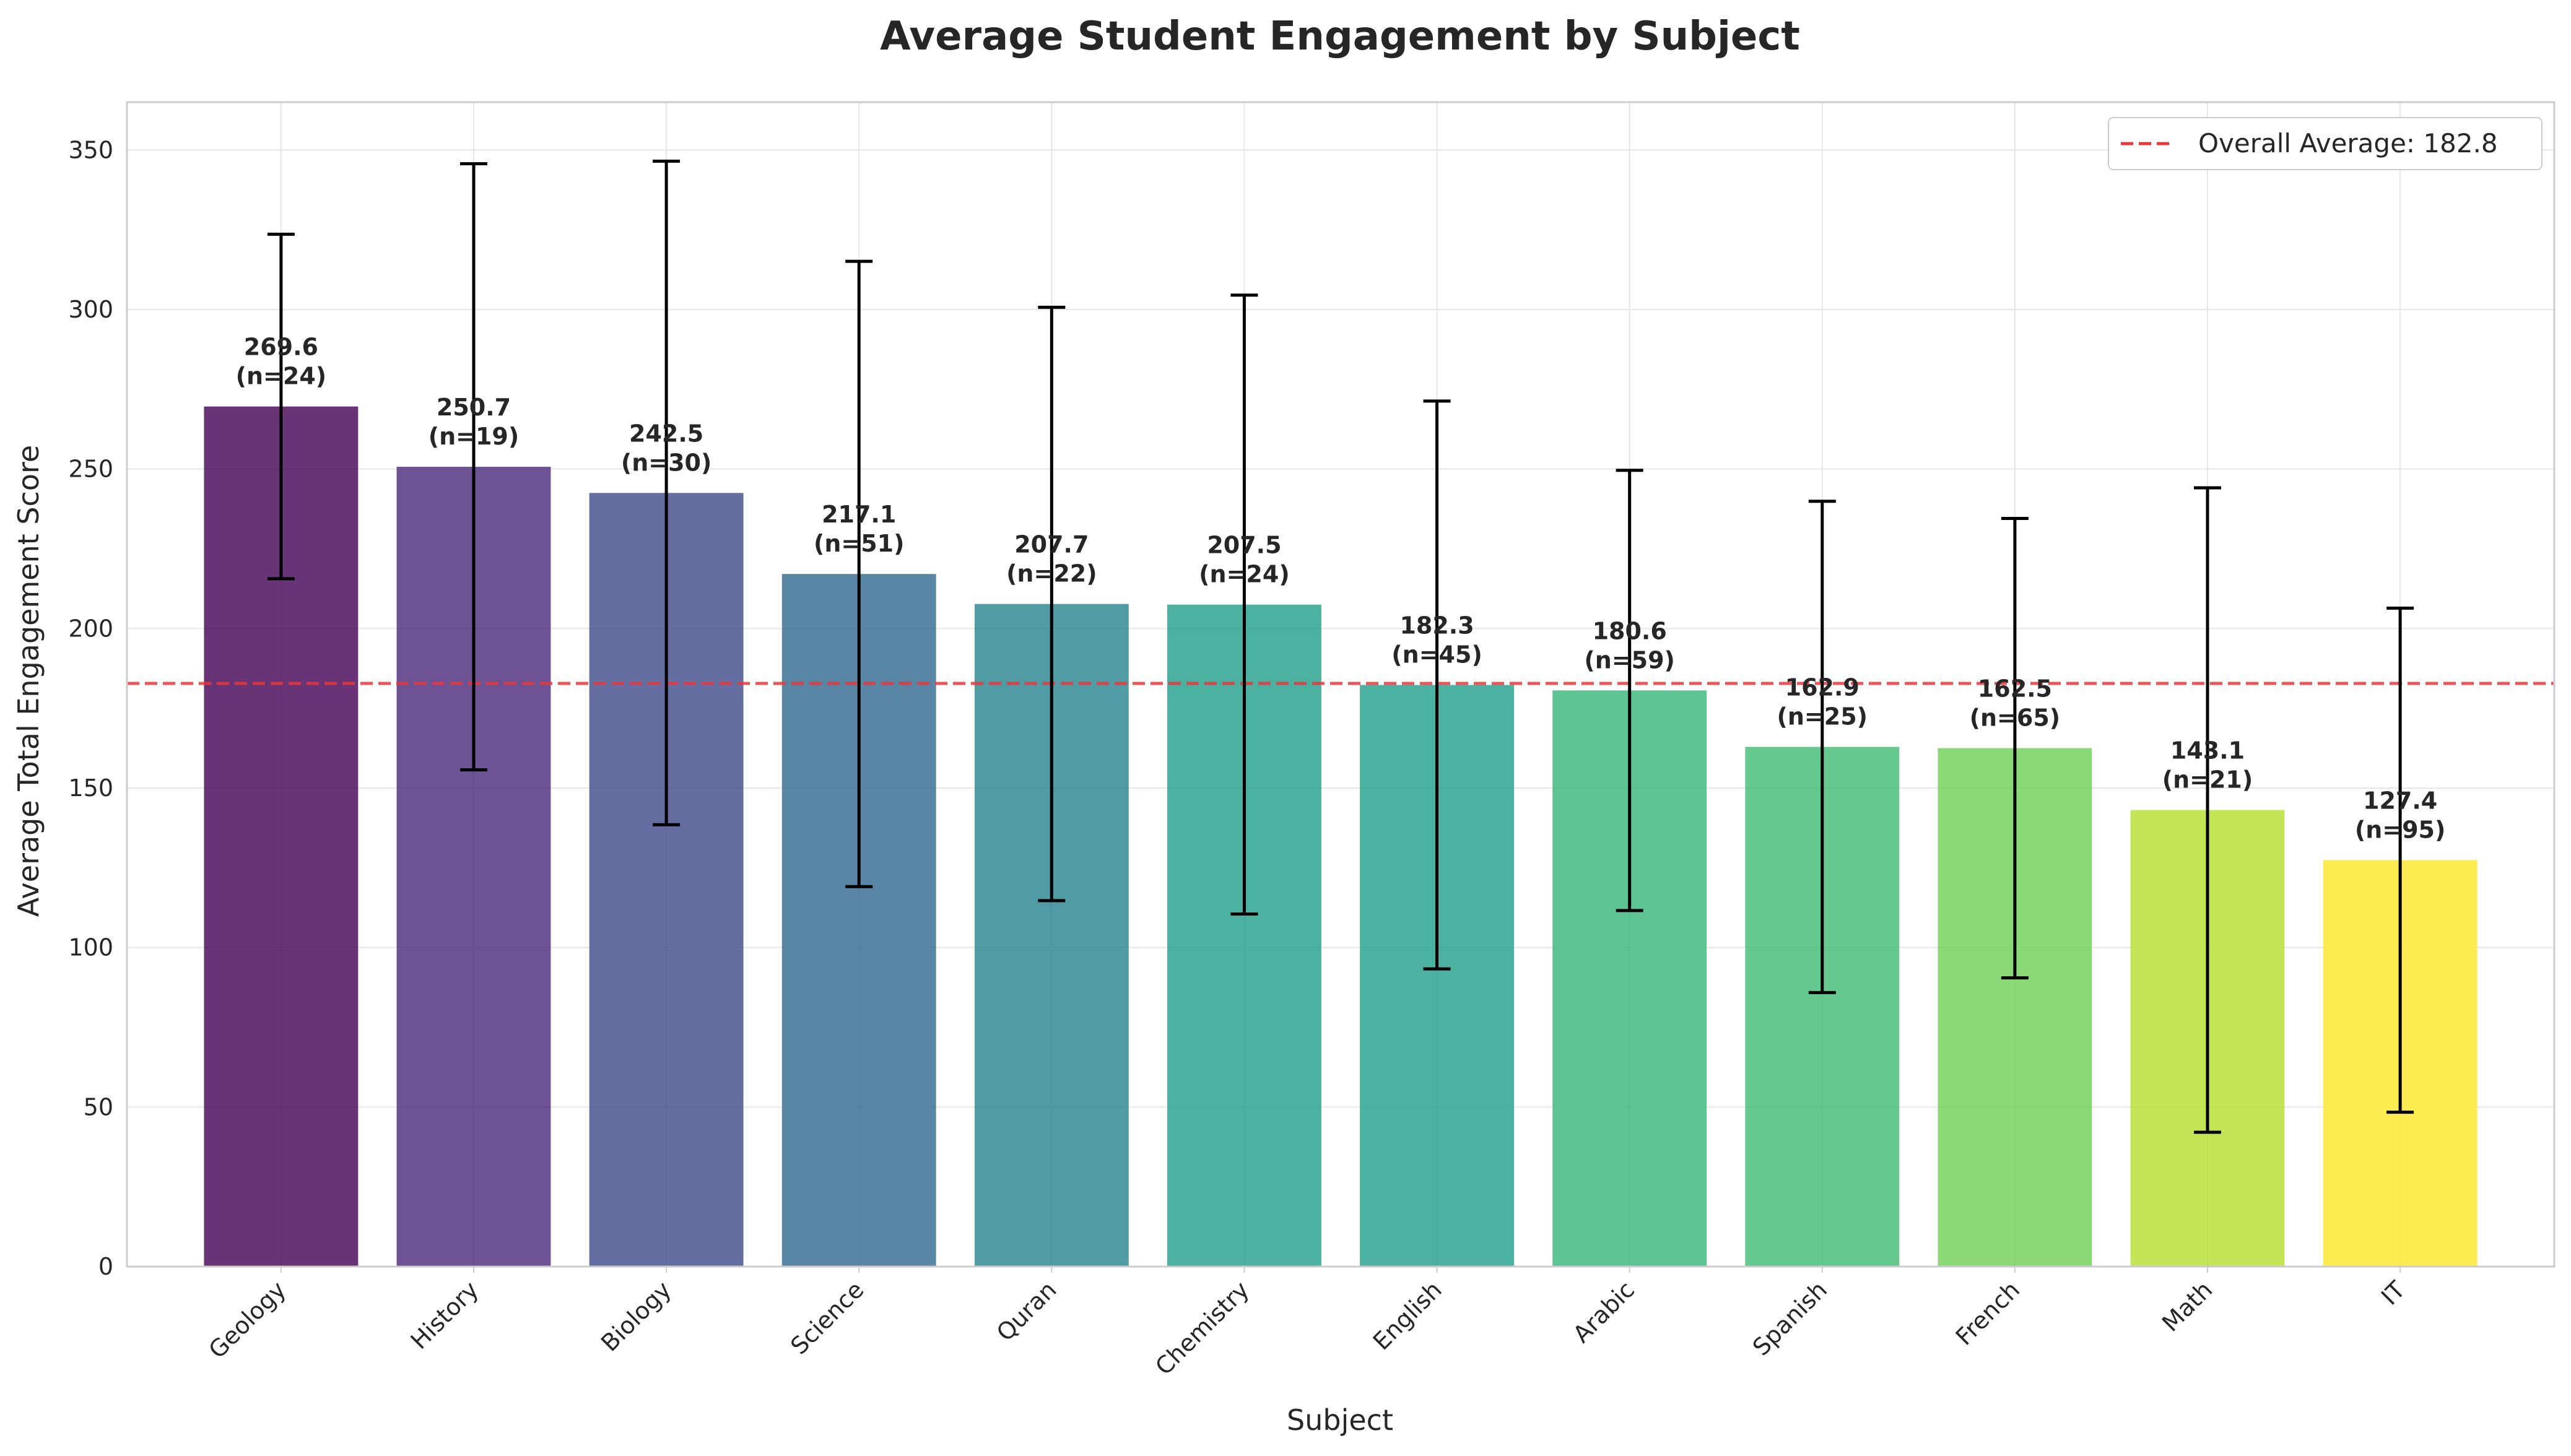 The height and width of the screenshot is (1456, 2571). I want to click on y-tick-label: 250, so click(90, 469).